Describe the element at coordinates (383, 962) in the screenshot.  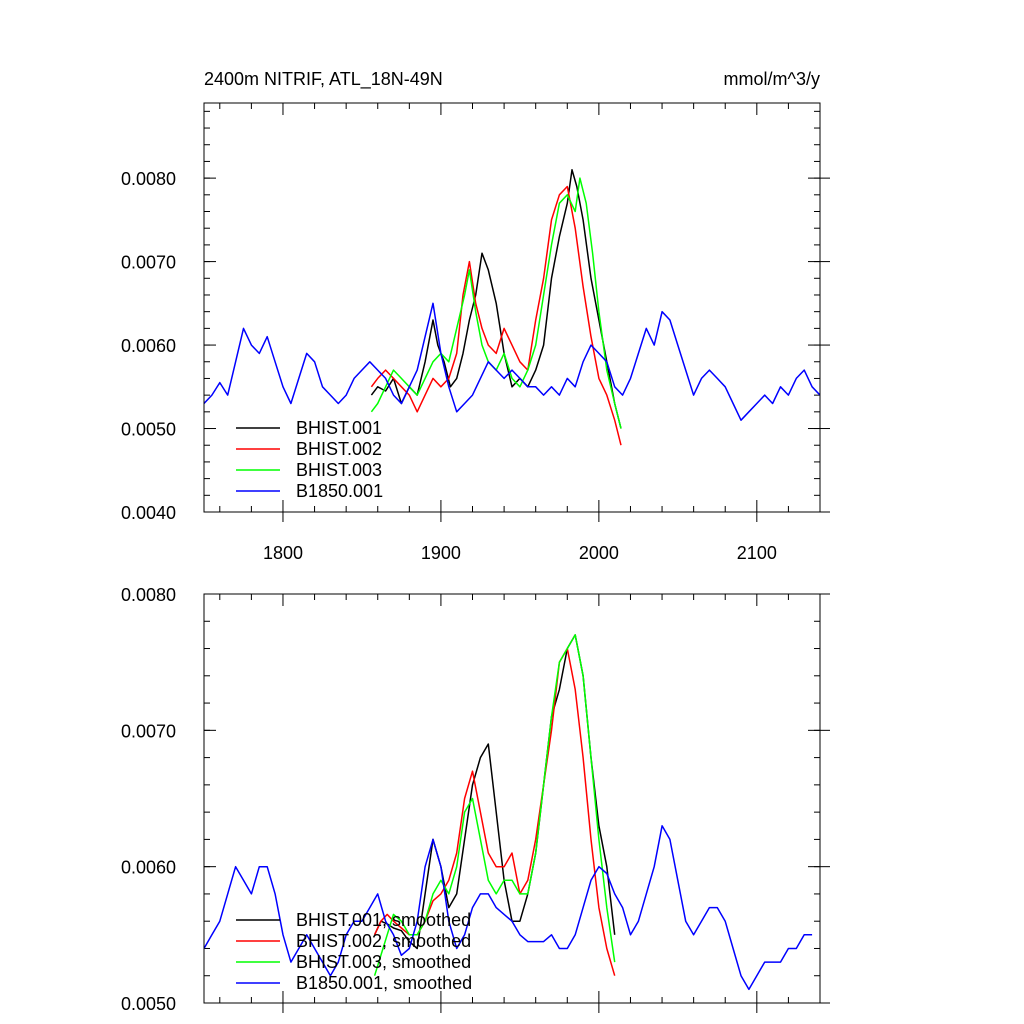
I see `legend-label: BHIST.003, smoothed` at that location.